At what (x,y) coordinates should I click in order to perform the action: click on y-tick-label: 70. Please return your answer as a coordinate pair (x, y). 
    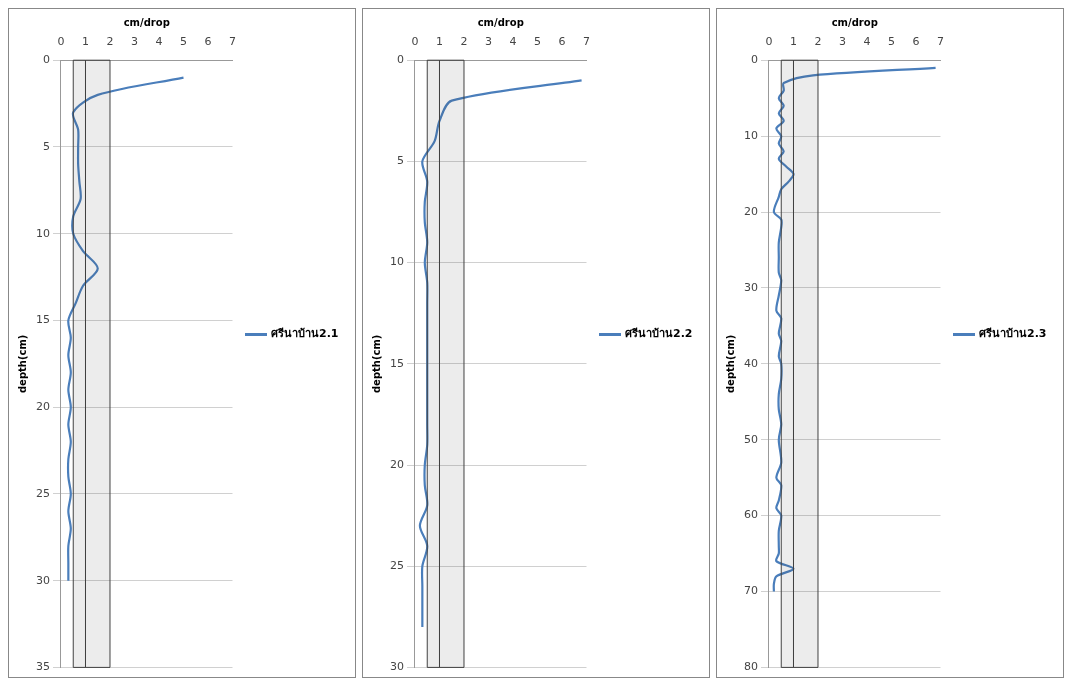
    Looking at the image, I should click on (751, 591).